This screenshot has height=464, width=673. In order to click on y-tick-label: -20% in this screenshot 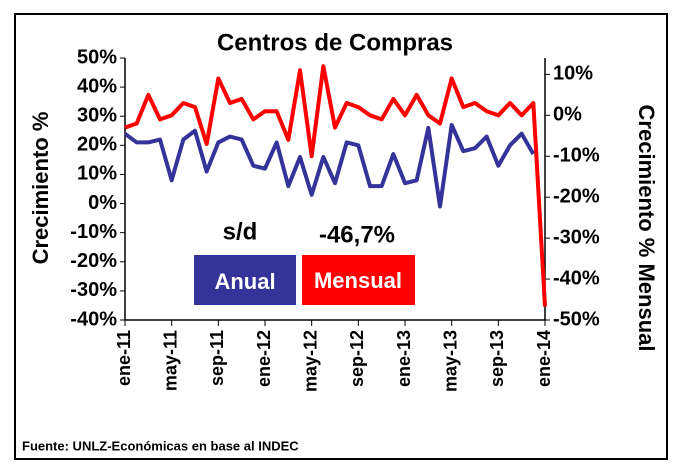, I will do `click(93, 261)`.